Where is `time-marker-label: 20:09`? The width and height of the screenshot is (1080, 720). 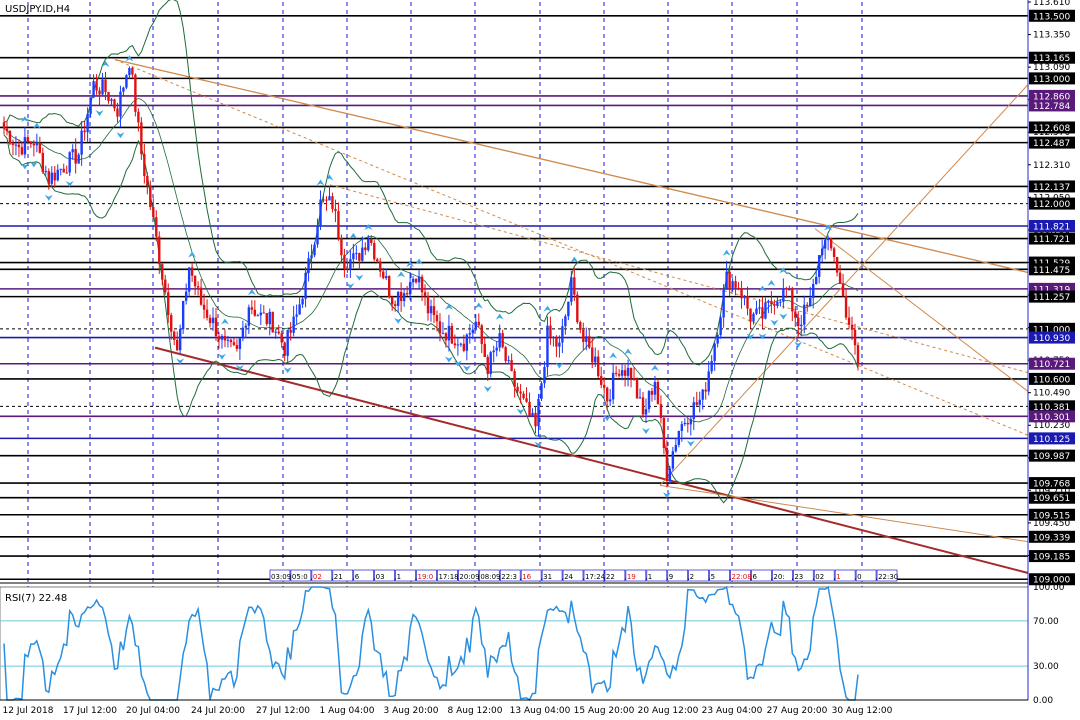
time-marker-label: 20:09 is located at coordinates (469, 577).